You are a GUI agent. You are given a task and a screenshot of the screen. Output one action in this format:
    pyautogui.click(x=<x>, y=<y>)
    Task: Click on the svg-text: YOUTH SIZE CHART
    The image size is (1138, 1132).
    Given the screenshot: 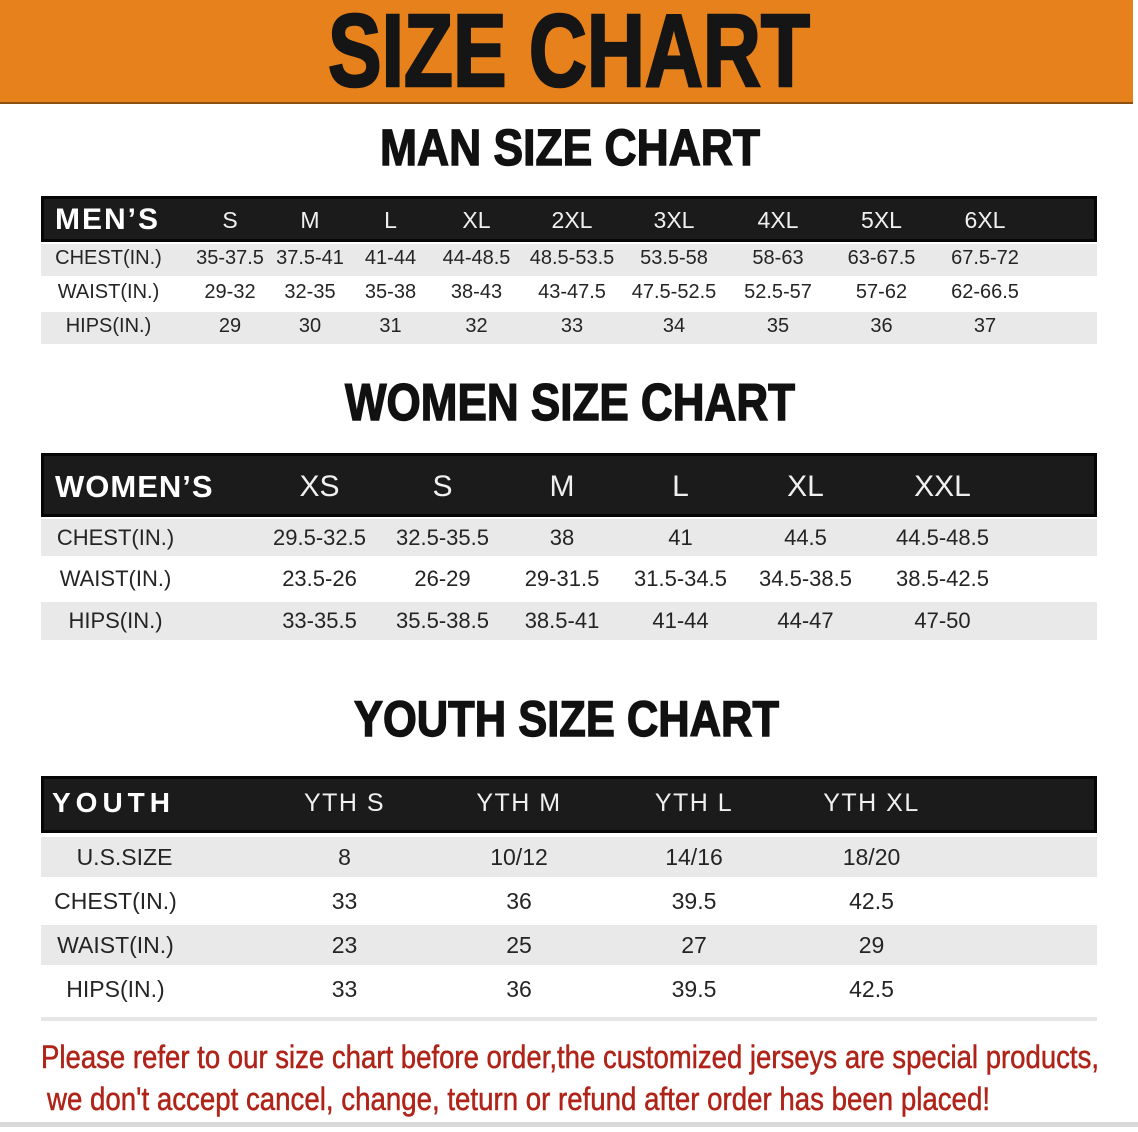 What is the action you would take?
    pyautogui.click(x=566, y=719)
    